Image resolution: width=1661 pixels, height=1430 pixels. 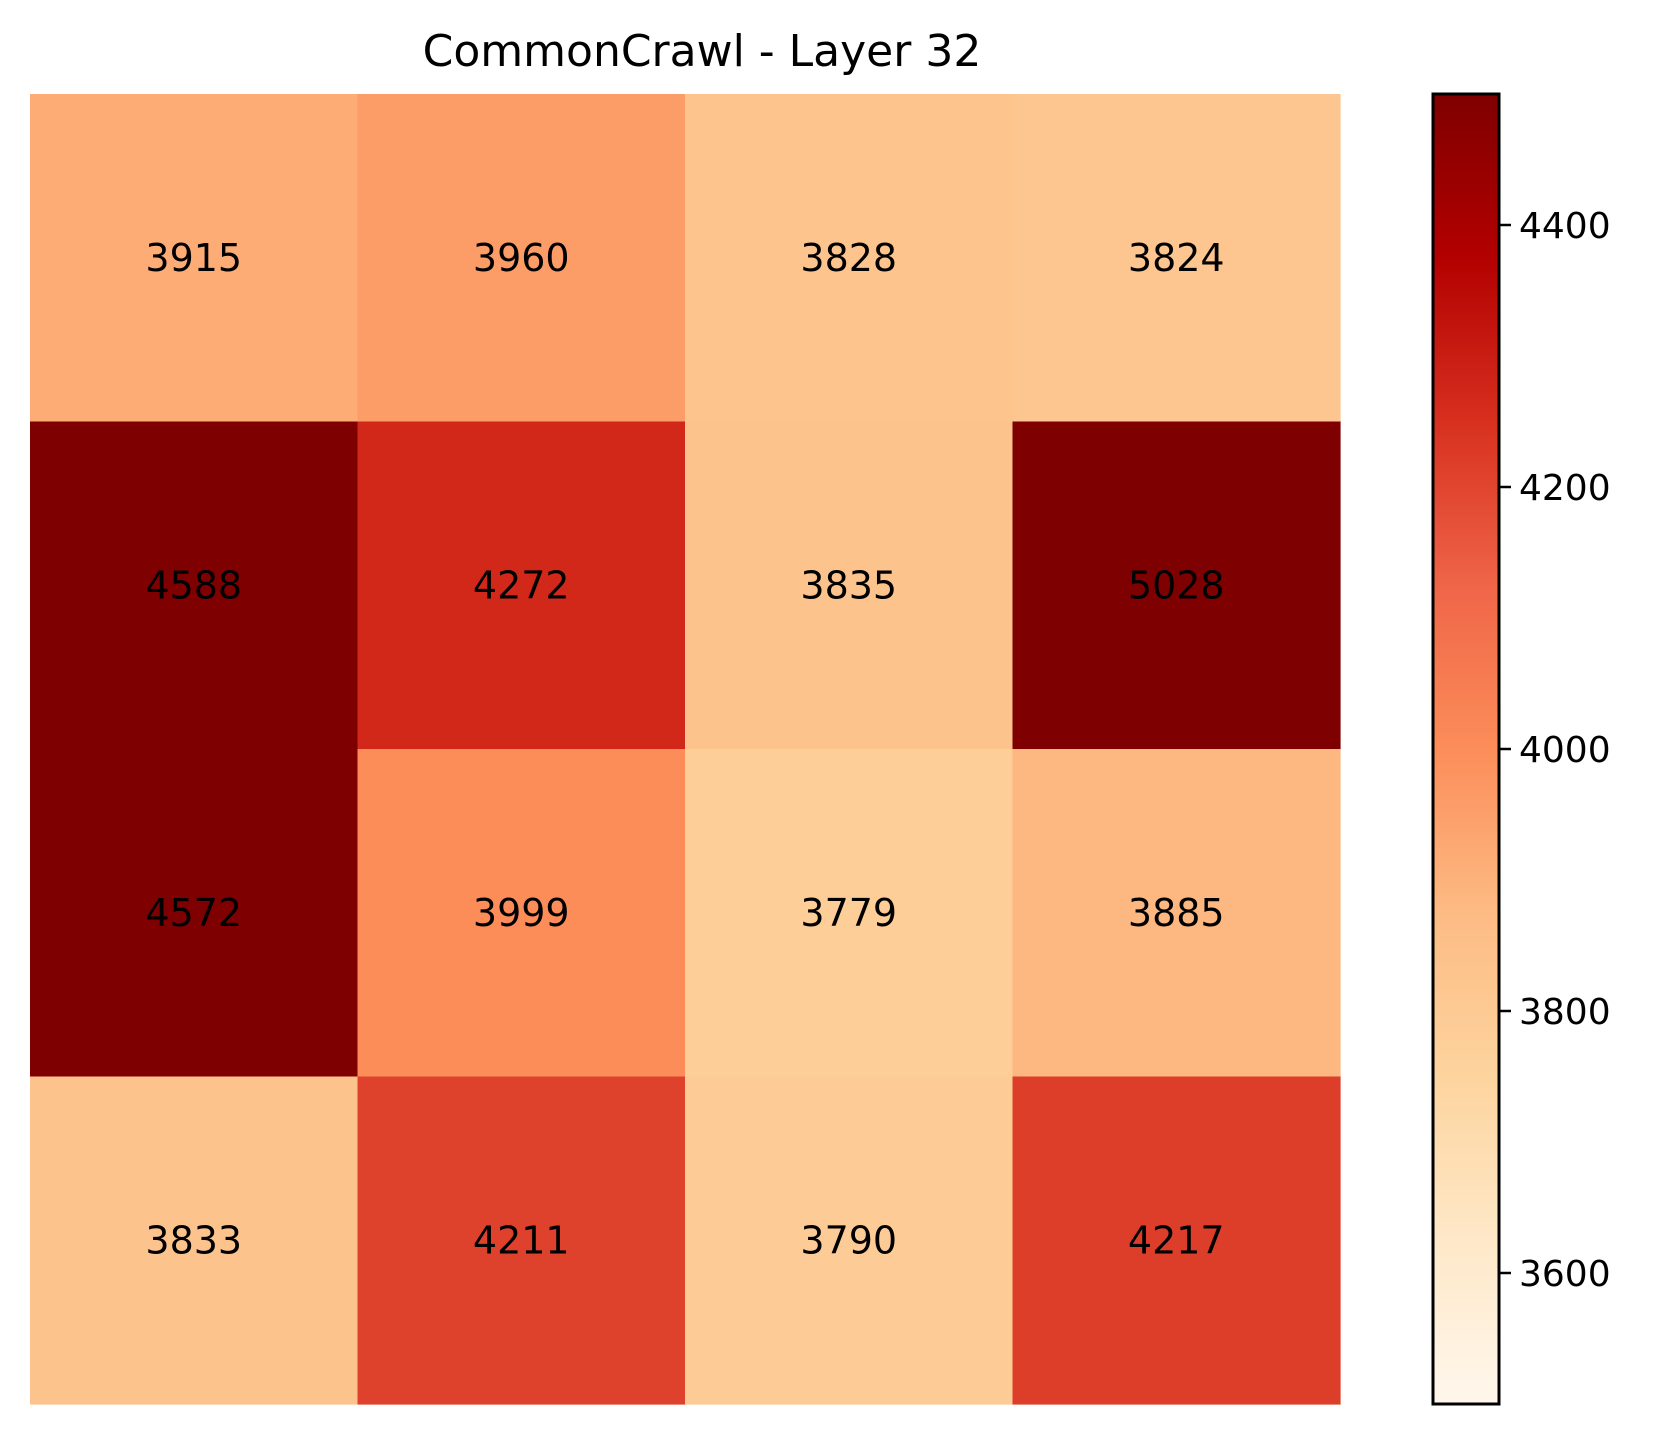 I want to click on heatmap-cell-r3-c3, so click(x=1176, y=1240).